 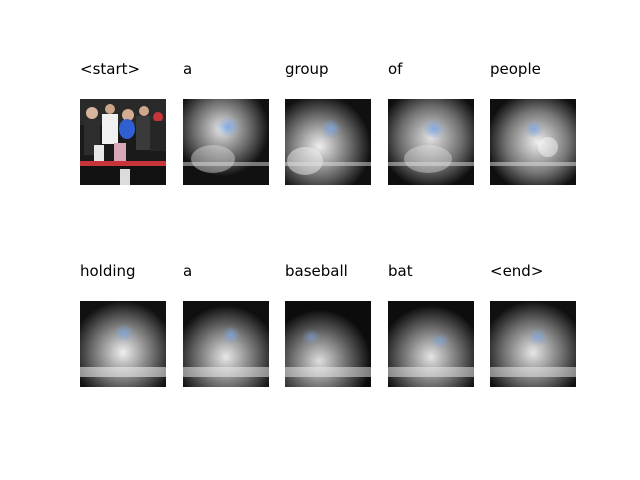 I want to click on attention-cell-baseball: baseball, so click(x=328, y=324).